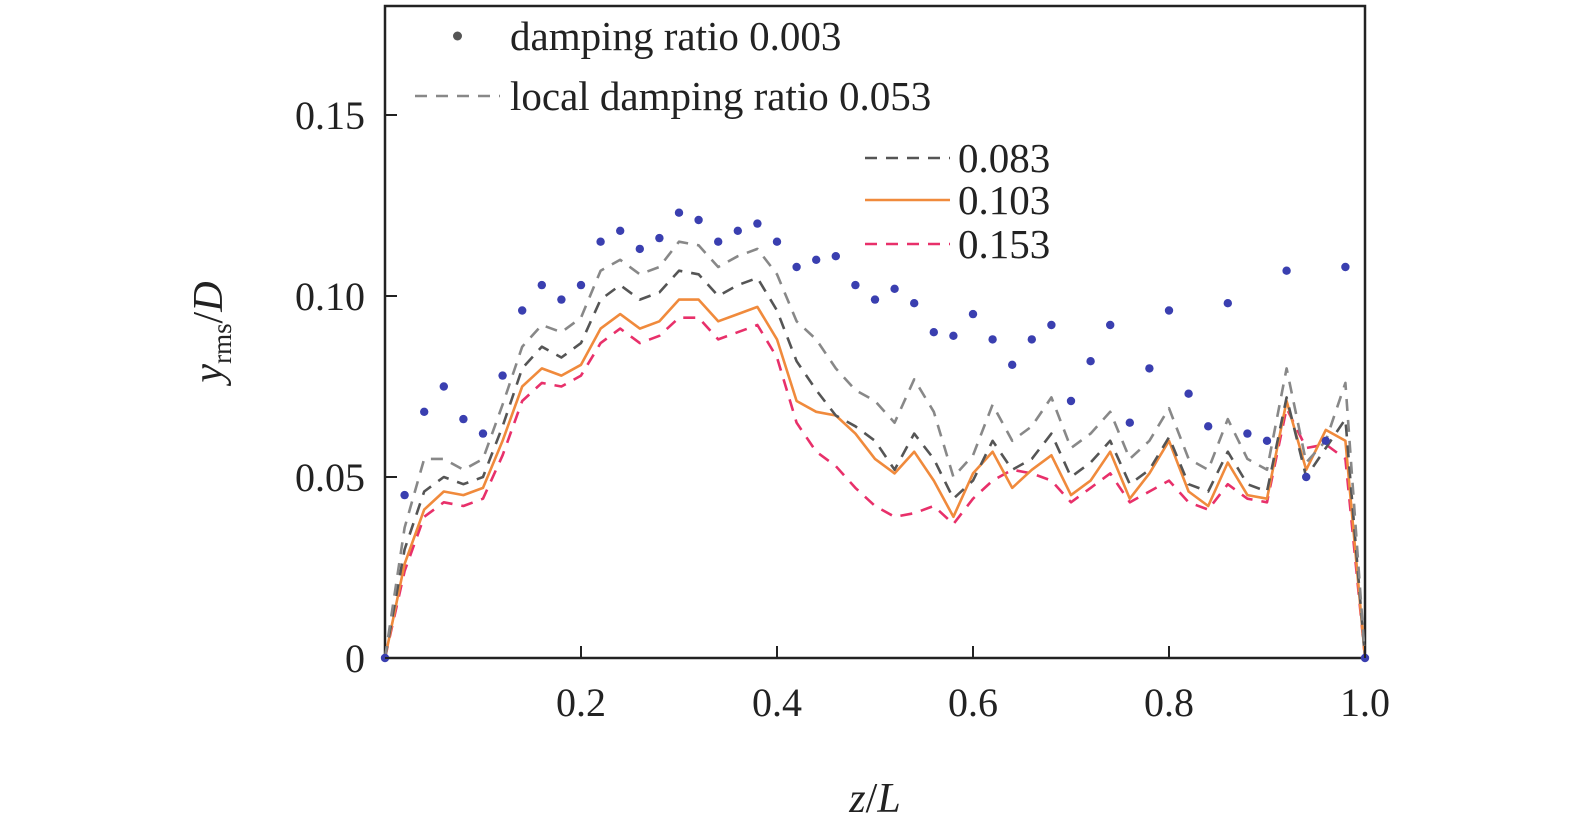 This screenshot has width=1575, height=839. Describe the element at coordinates (330, 296) in the screenshot. I see `y-tick-label: 0.10` at that location.